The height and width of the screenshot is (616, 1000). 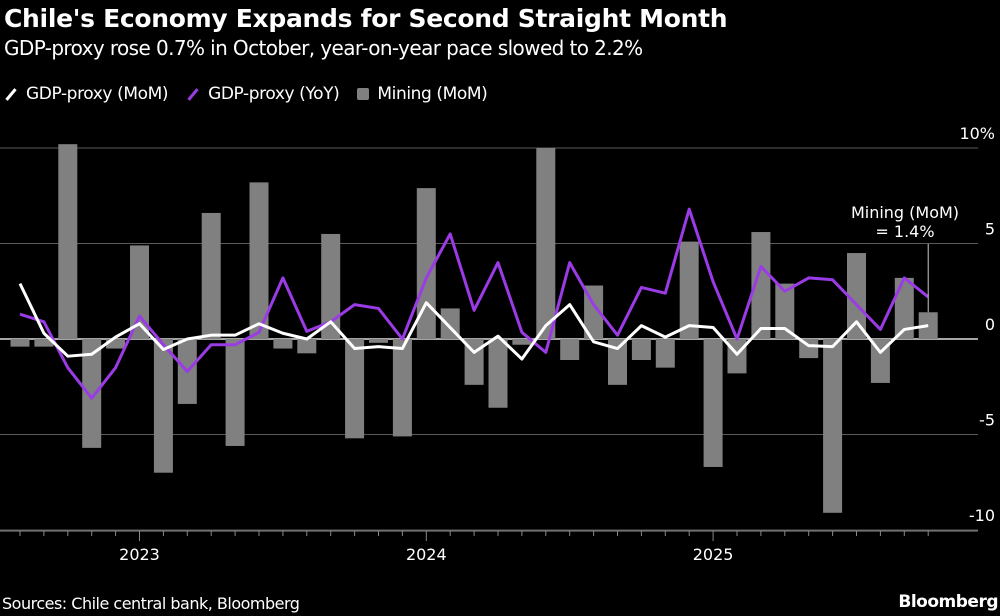 What do you see at coordinates (363, 94) in the screenshot?
I see `legend-swatch-mining` at bounding box center [363, 94].